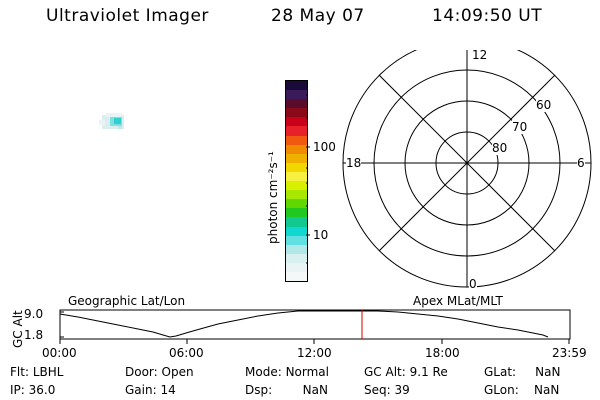  I want to click on seq-value: 39, so click(402, 390).